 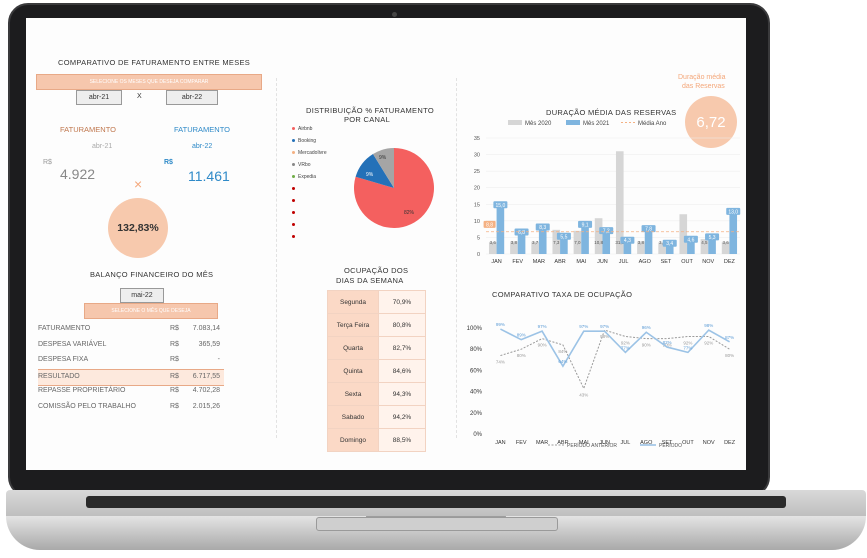 I want to click on legend-label: Média Ano, so click(x=652, y=124).